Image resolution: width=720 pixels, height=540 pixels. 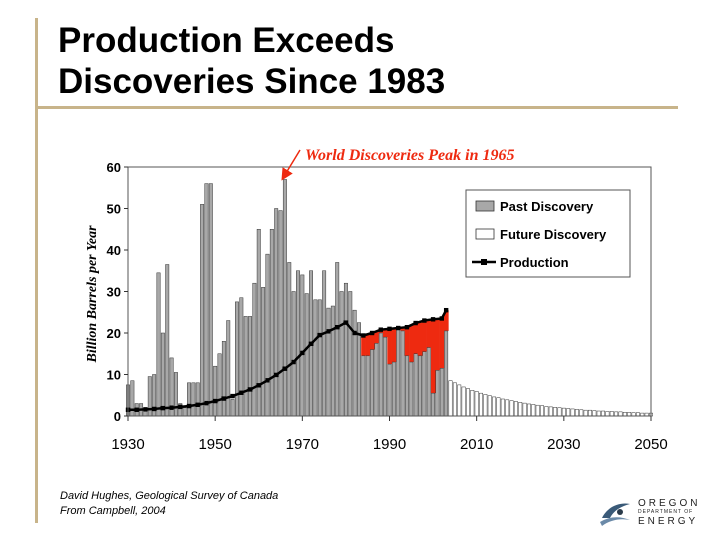 I want to click on x-tick-label: 1970, so click(x=302, y=444).